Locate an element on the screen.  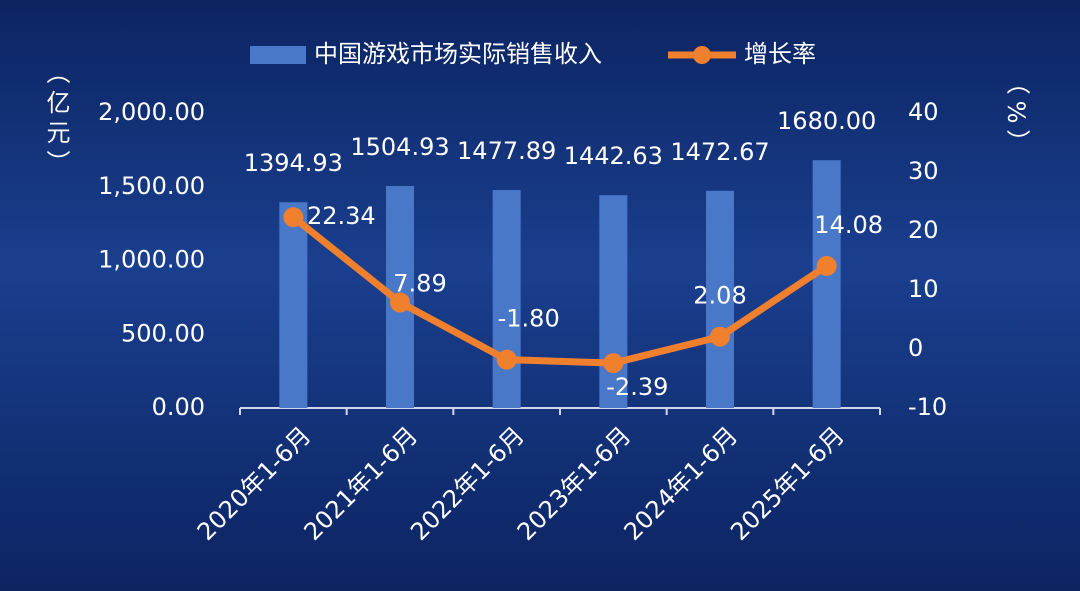
bar-value-label: 1442.63 is located at coordinates (613, 156).